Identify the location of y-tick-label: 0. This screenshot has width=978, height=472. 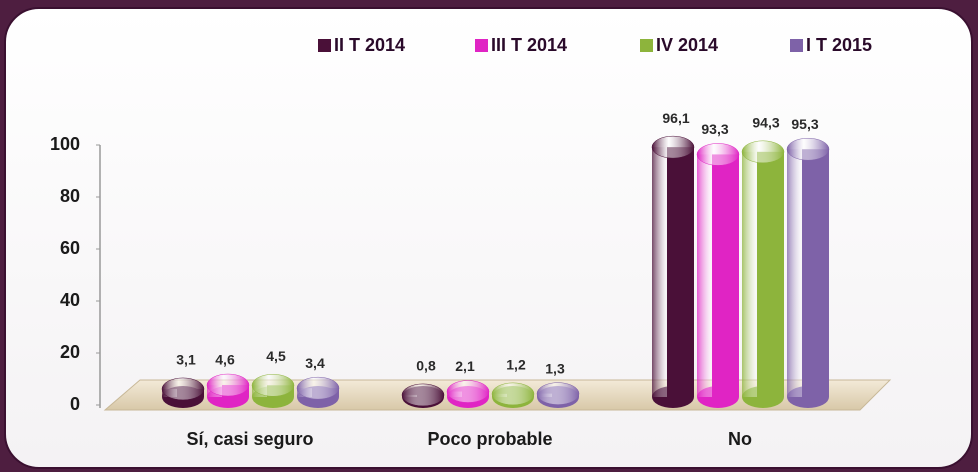
(75, 404).